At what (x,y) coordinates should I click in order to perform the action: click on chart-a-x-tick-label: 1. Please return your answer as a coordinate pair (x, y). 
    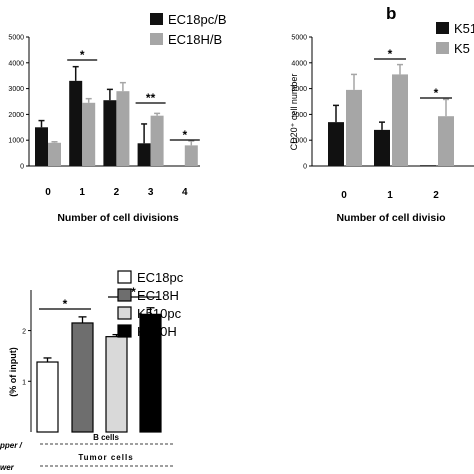
    Looking at the image, I should click on (82, 192).